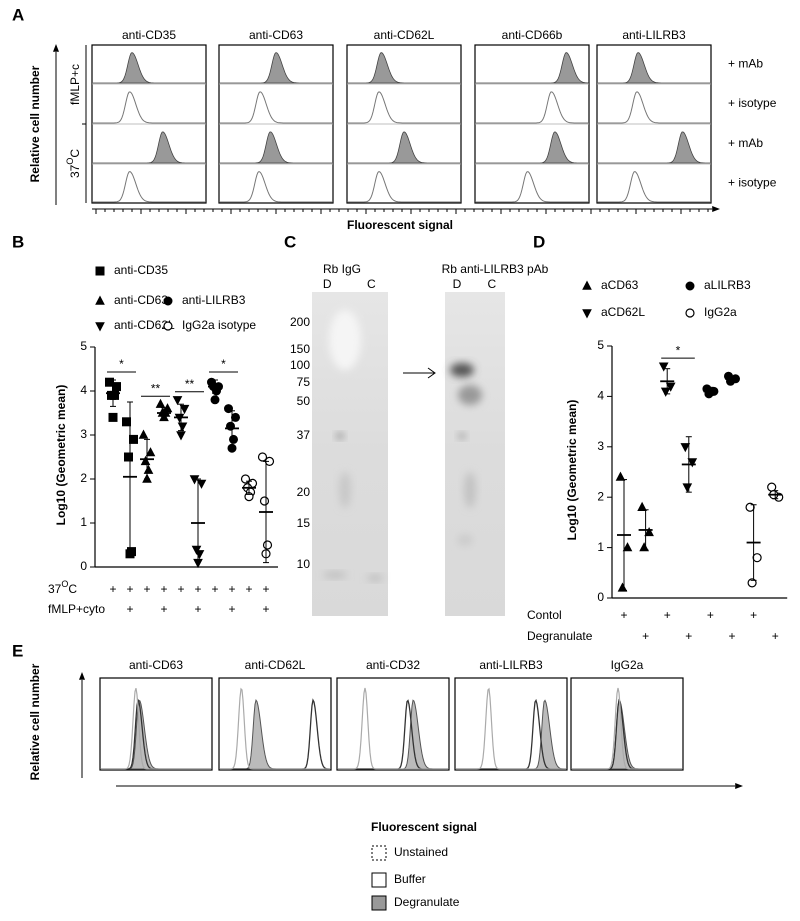  Describe the element at coordinates (70, 161) in the screenshot. I see `group-label-part: O` at that location.